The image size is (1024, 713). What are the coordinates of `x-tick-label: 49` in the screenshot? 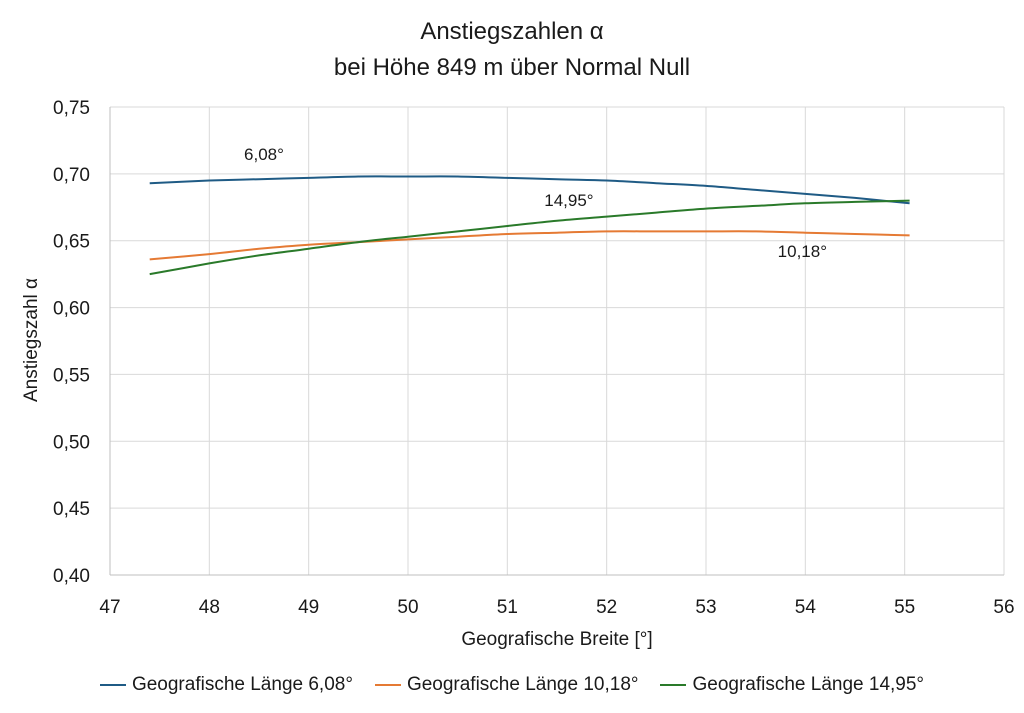 It's located at (308, 607).